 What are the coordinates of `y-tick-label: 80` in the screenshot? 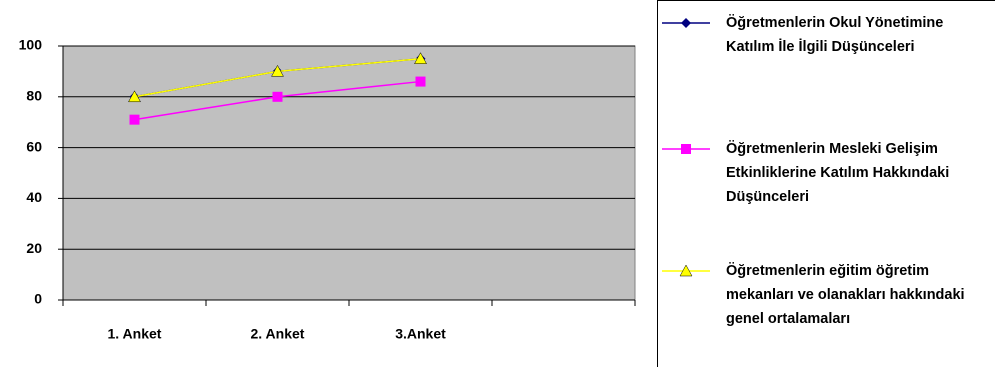 It's located at (34, 96).